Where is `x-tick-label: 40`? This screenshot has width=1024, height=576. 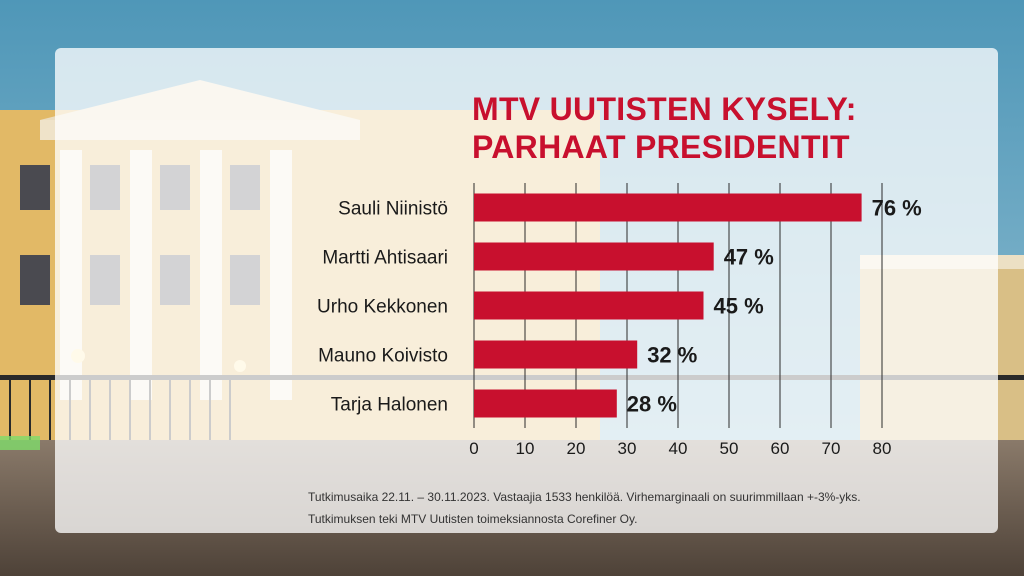
x-tick-label: 40 is located at coordinates (678, 448).